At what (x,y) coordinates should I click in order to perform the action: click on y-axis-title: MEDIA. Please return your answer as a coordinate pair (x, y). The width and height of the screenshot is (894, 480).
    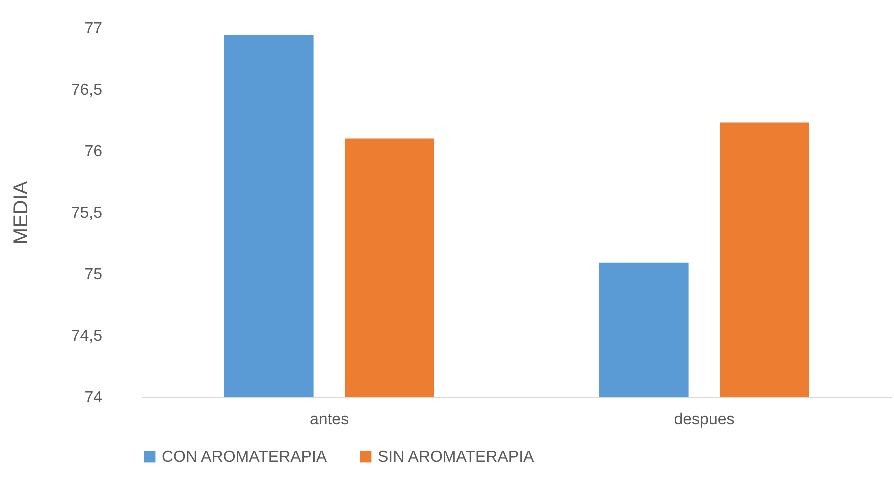
    Looking at the image, I should click on (21, 212).